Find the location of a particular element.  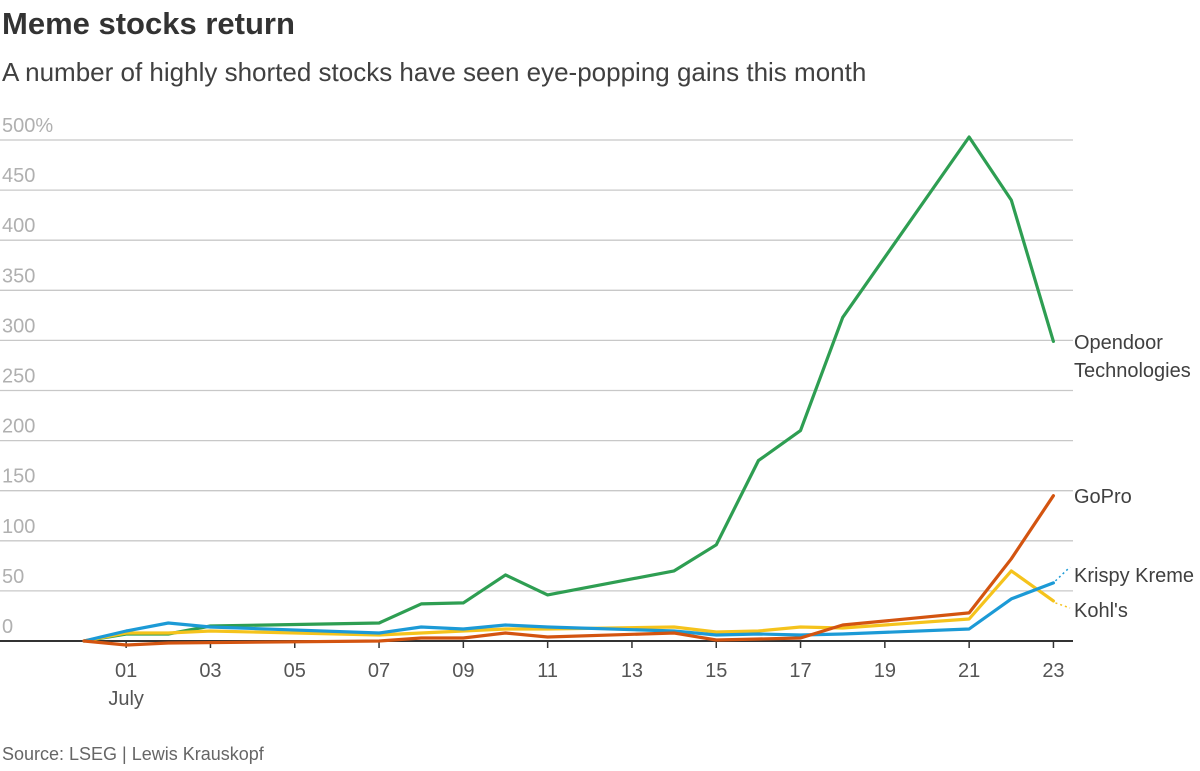

x-tick-label: 23 is located at coordinates (1053, 671).